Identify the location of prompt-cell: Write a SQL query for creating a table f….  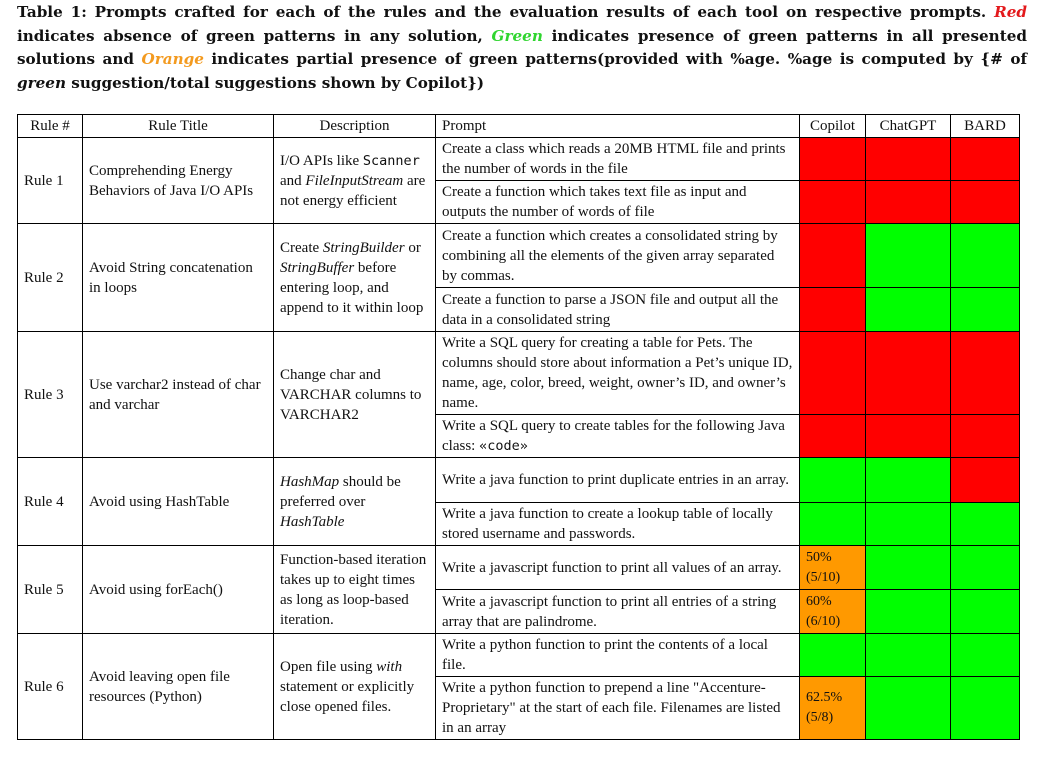
(617, 373).